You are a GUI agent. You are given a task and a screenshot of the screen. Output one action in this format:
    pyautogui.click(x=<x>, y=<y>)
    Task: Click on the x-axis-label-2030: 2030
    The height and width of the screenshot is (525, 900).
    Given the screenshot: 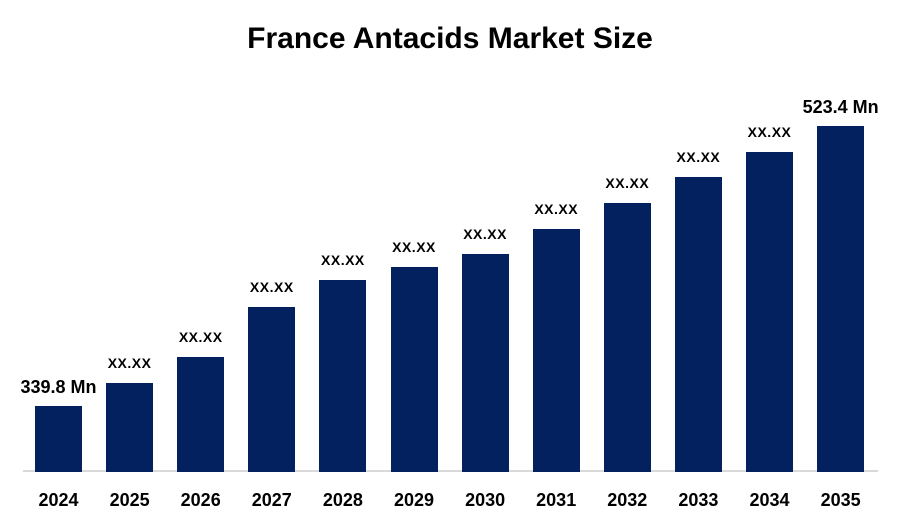 What is the action you would take?
    pyautogui.click(x=485, y=500)
    